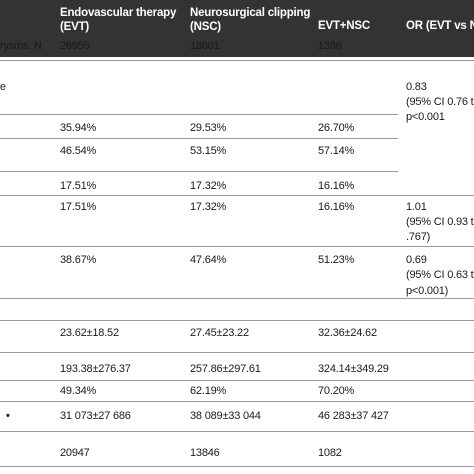 The height and width of the screenshot is (474, 474). I want to click on header-nsc-line2: (NSC), so click(205, 27).